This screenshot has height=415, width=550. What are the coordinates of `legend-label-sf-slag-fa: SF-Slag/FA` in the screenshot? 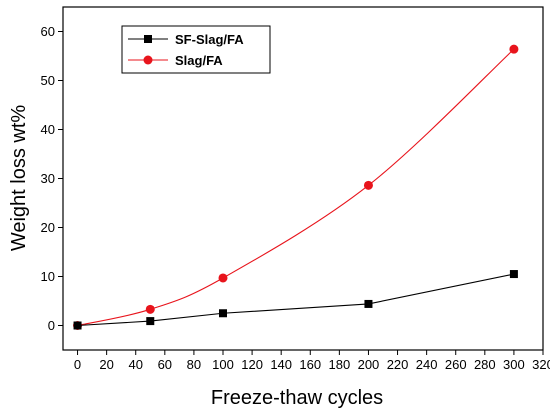 It's located at (209, 39).